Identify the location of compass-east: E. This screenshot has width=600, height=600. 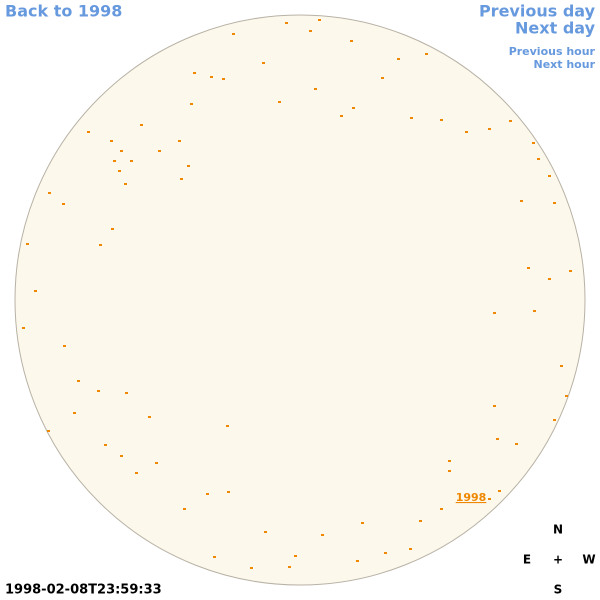
(527, 560).